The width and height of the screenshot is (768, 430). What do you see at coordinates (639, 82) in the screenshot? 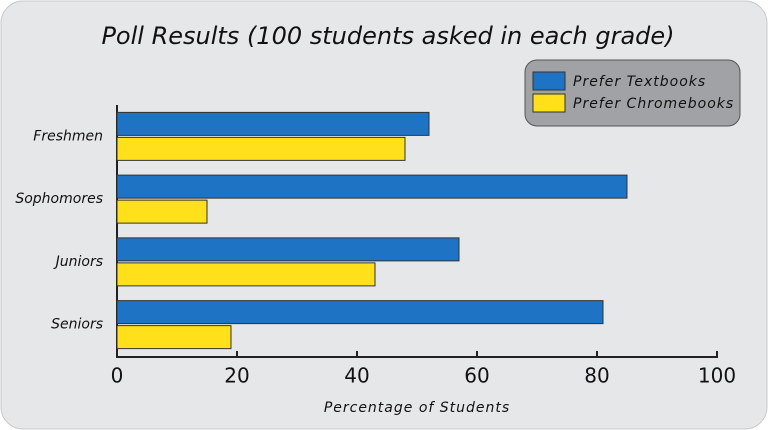
I see `legend-label: Prefer Textbooks` at bounding box center [639, 82].